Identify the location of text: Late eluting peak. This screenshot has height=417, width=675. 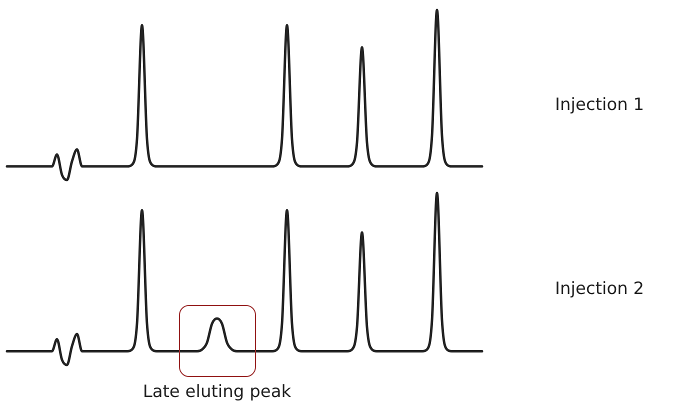
(217, 392).